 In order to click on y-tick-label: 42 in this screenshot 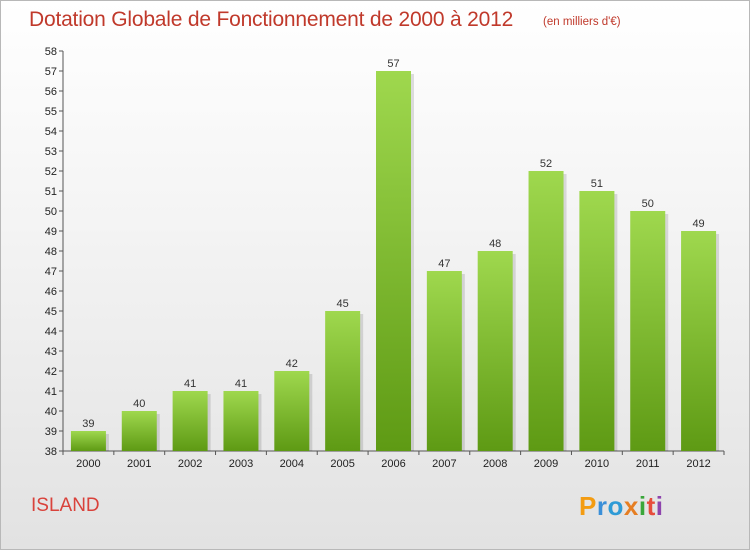, I will do `click(51, 372)`.